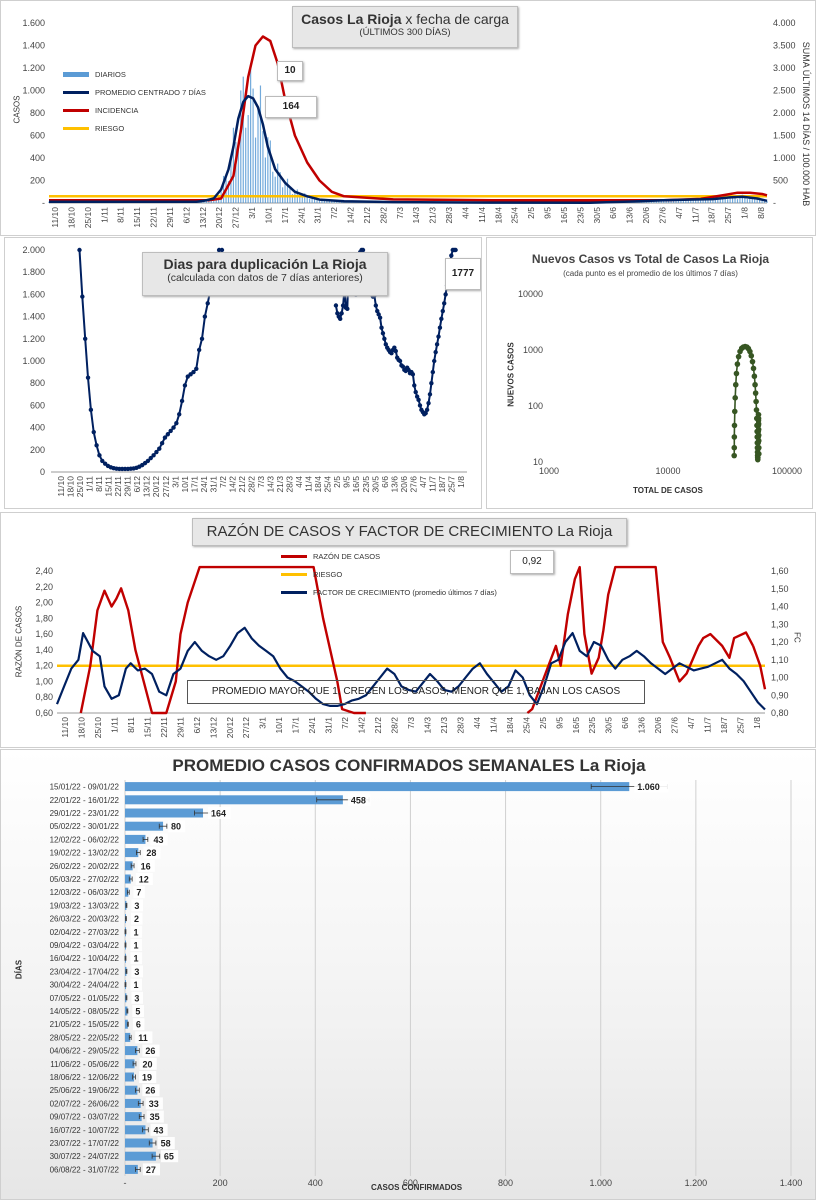 Image resolution: width=816 pixels, height=1200 pixels. I want to click on casos-xtick: 1/8, so click(745, 213).